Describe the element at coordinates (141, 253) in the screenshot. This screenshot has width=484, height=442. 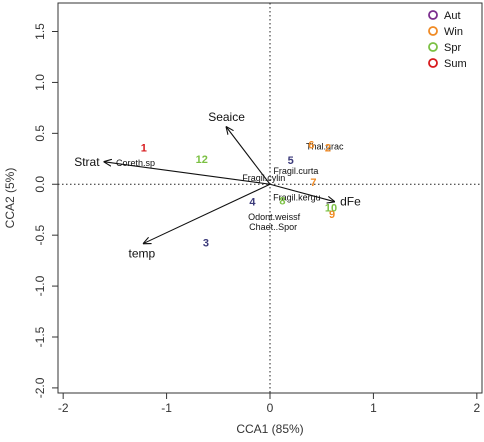
I see `vector-label-temp: temp` at that location.